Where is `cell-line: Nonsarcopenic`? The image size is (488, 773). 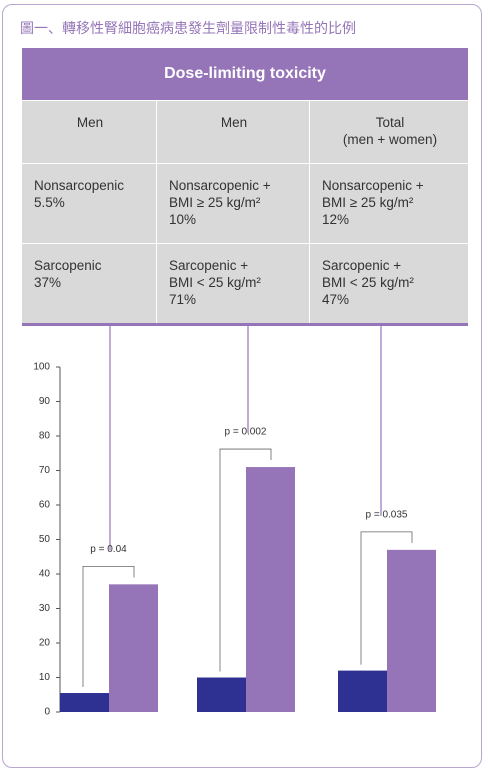
cell-line: Nonsarcopenic is located at coordinates (79, 185).